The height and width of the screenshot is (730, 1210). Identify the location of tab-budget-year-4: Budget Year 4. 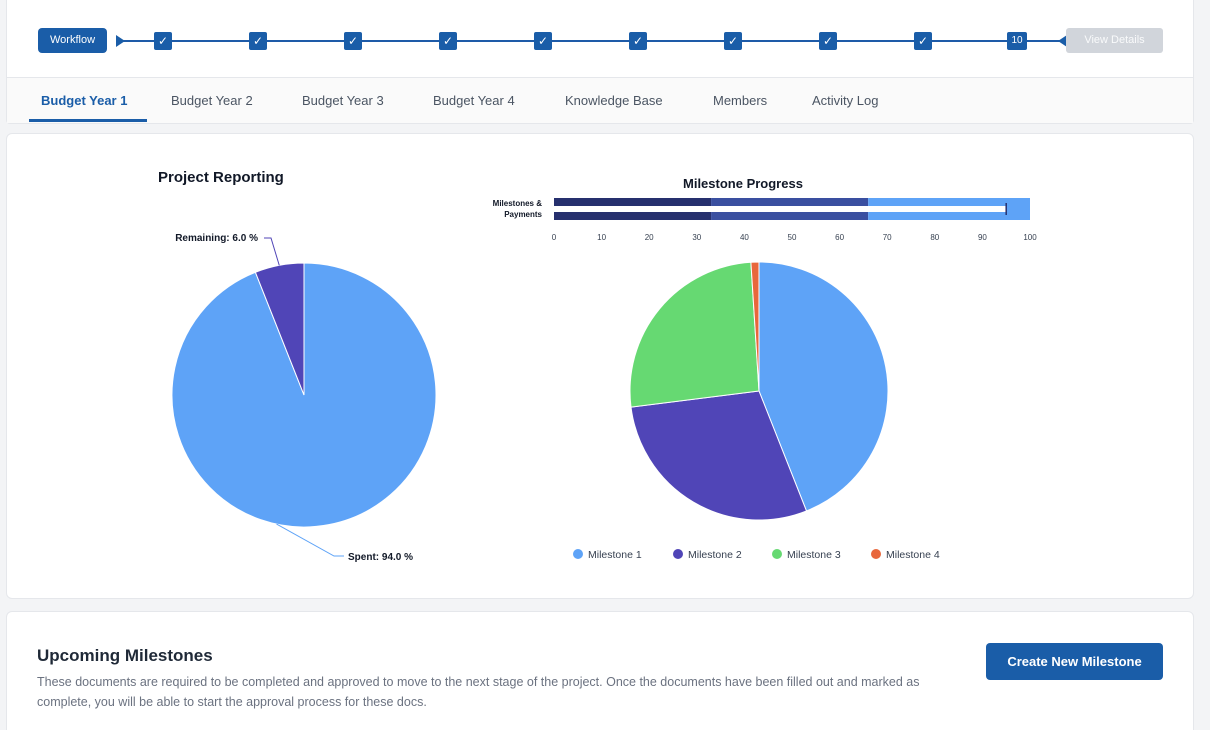
(474, 100).